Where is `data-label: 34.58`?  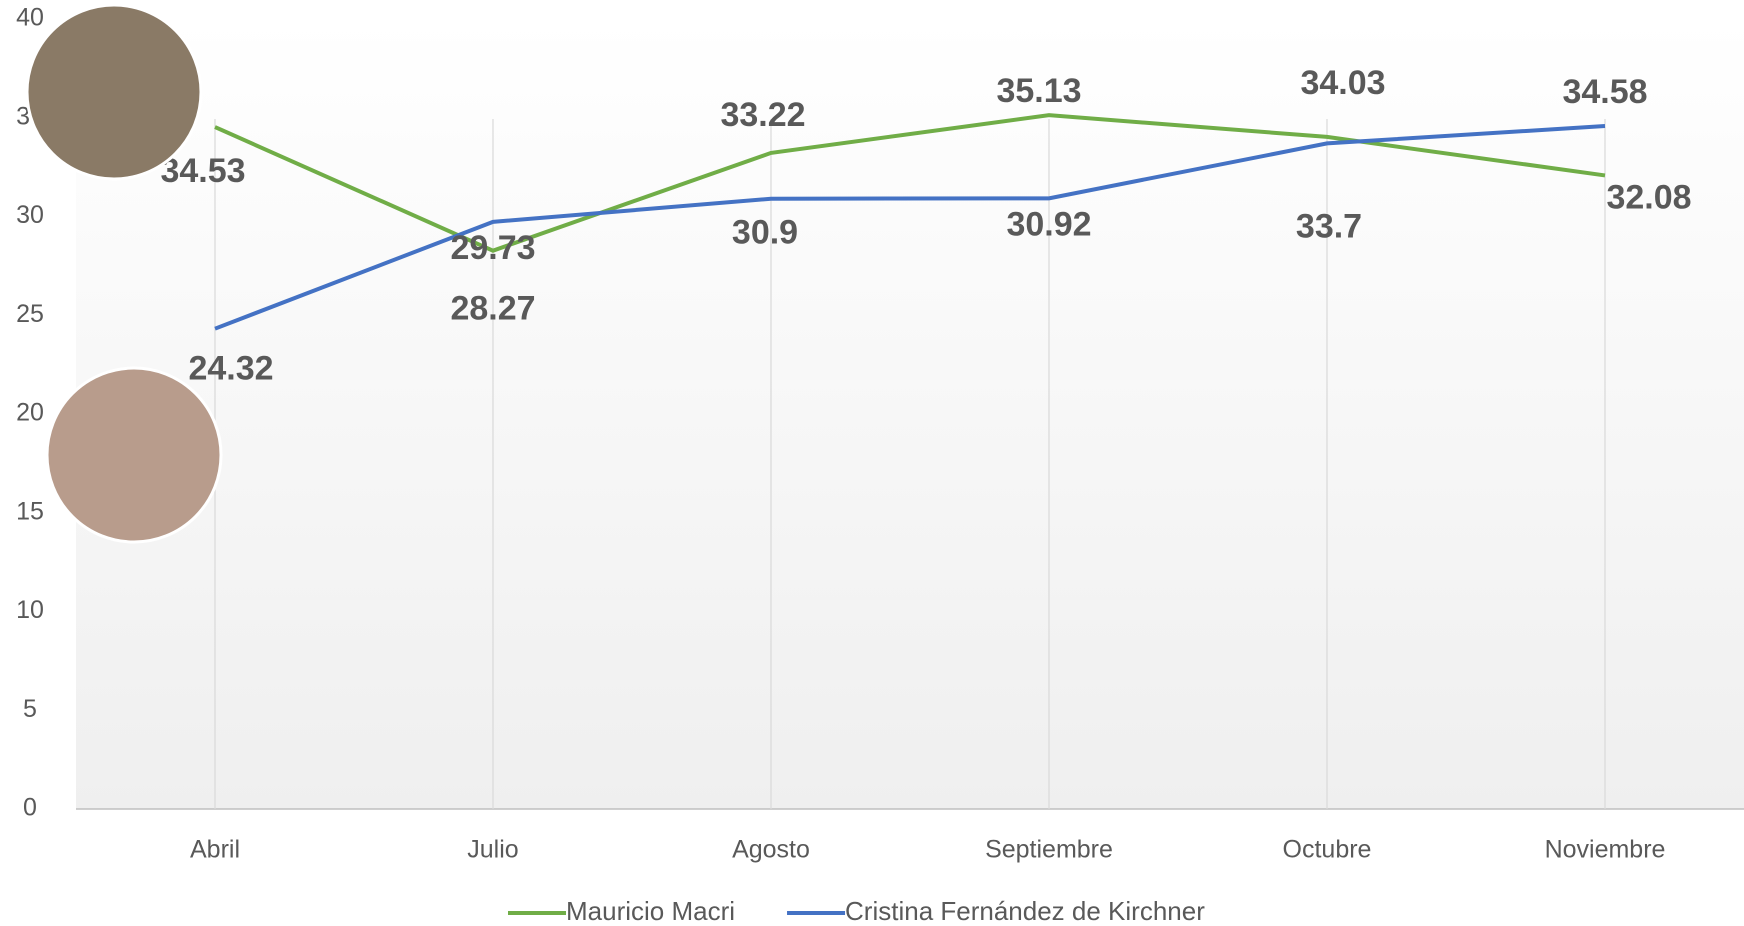 data-label: 34.58 is located at coordinates (1604, 92).